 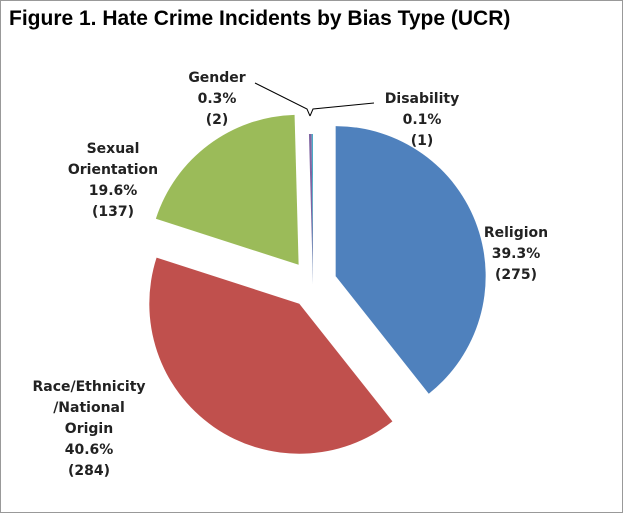 I want to click on slice-count: (275), so click(x=516, y=275).